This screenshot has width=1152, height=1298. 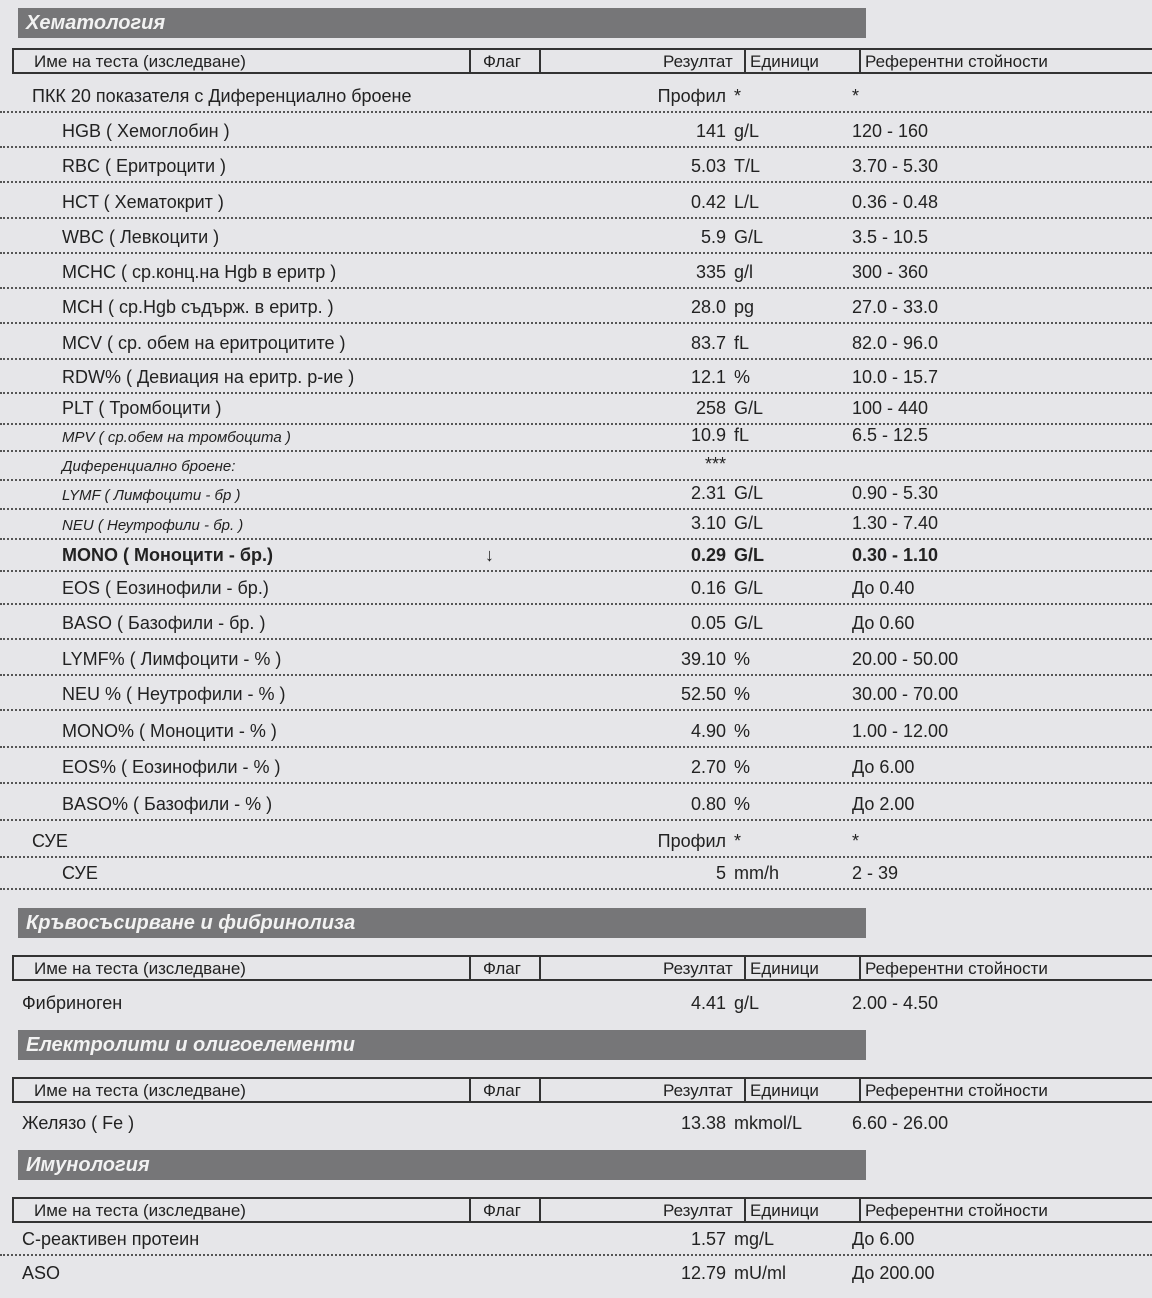 I want to click on result-value: 2.31, so click(x=708, y=493).